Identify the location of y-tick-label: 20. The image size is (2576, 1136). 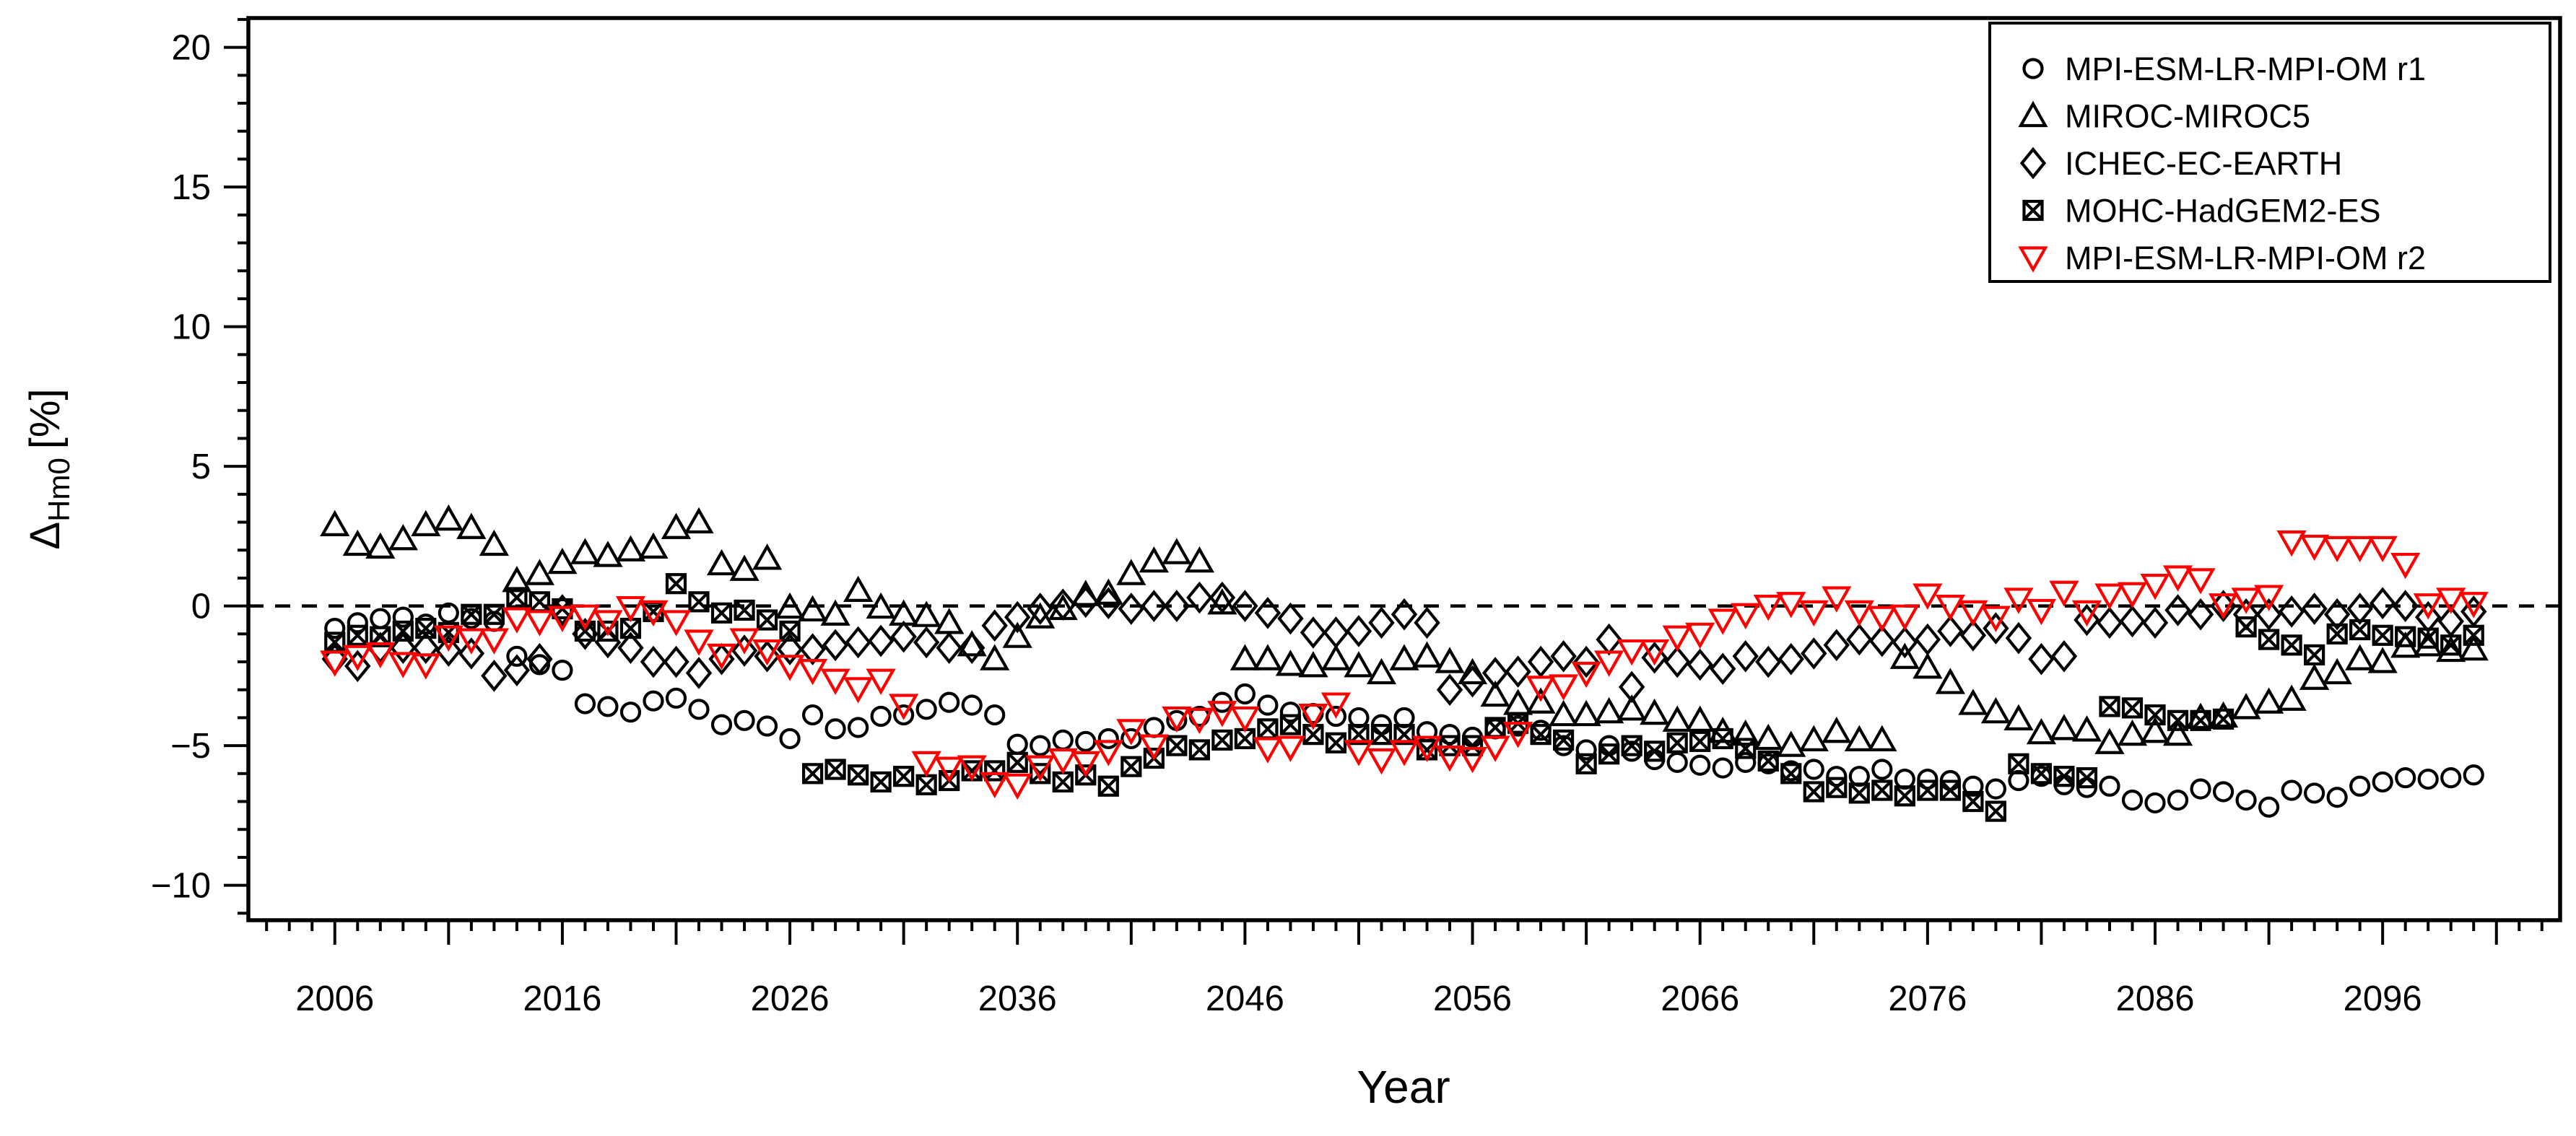
(191, 49).